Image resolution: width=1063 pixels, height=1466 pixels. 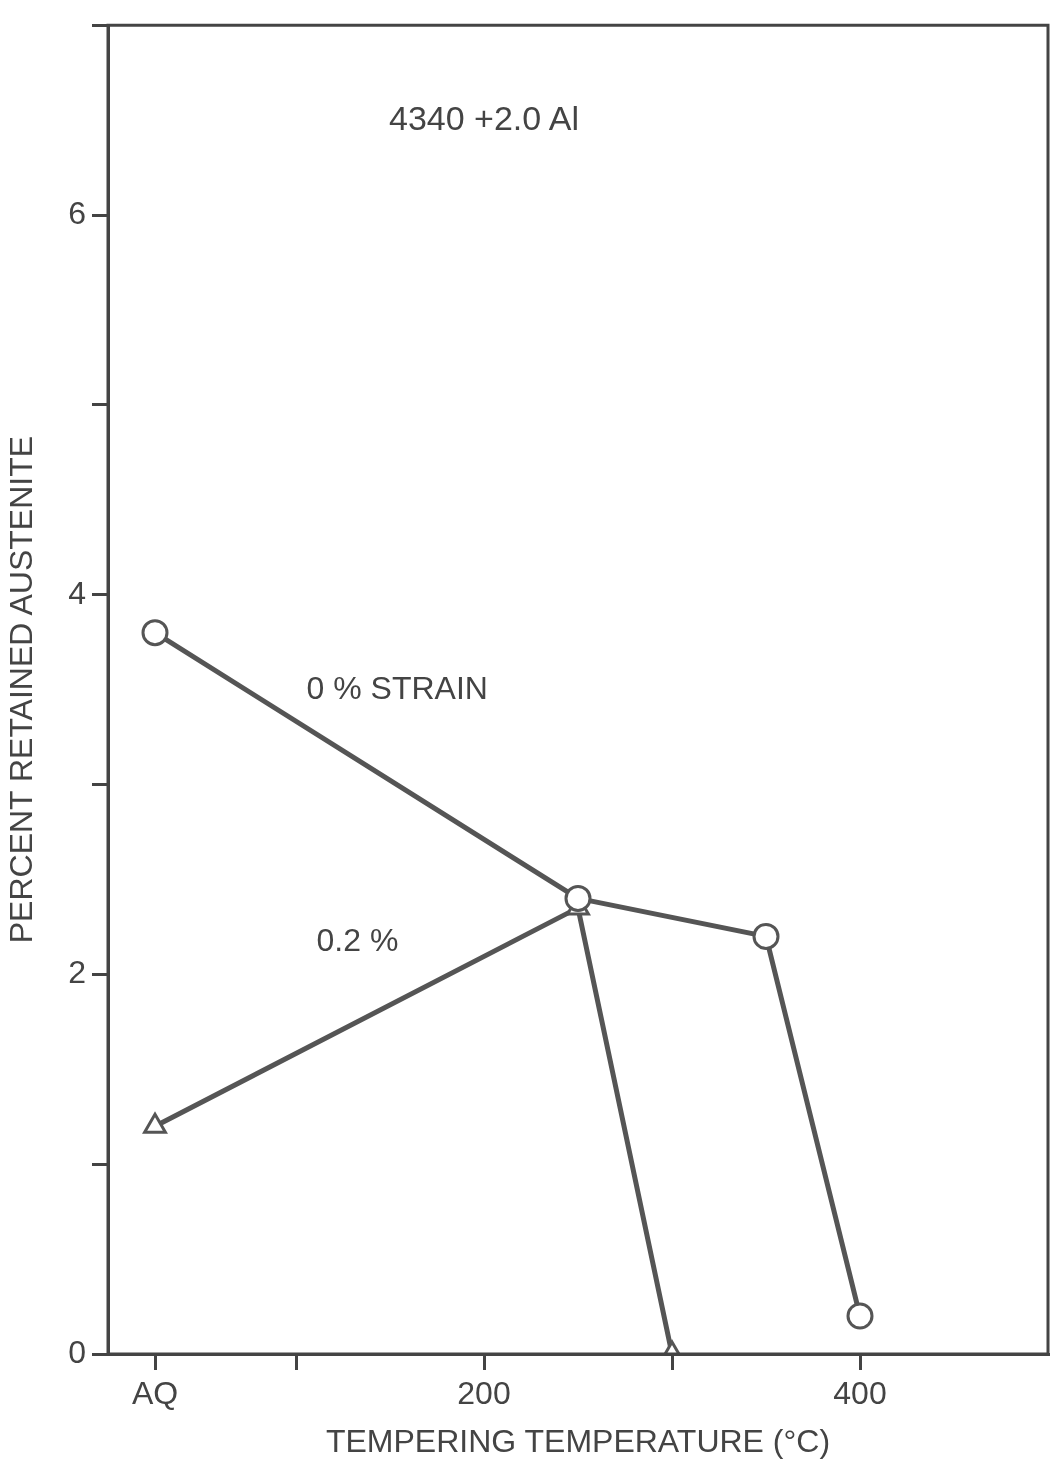 I want to click on series-label: 0.2 %, so click(x=357, y=939).